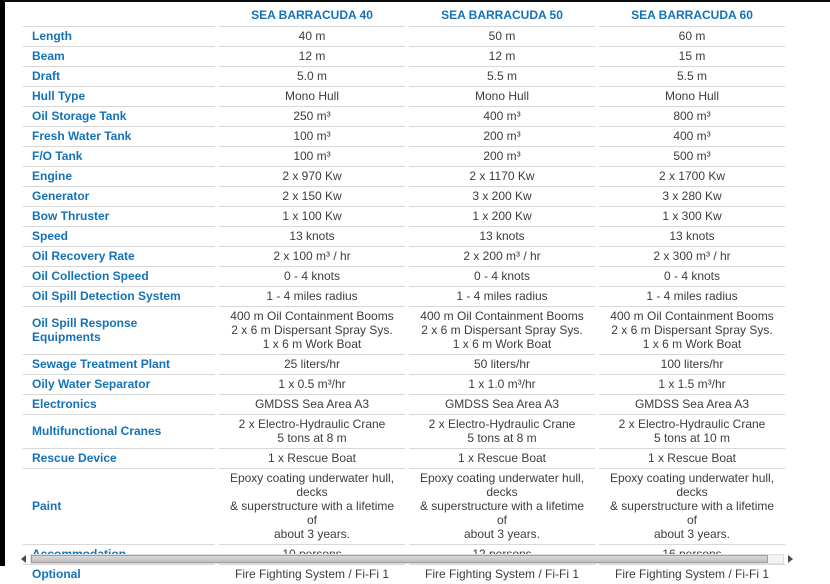 The width and height of the screenshot is (830, 584). I want to click on scroll-left-arrow-icon, so click(23, 558).